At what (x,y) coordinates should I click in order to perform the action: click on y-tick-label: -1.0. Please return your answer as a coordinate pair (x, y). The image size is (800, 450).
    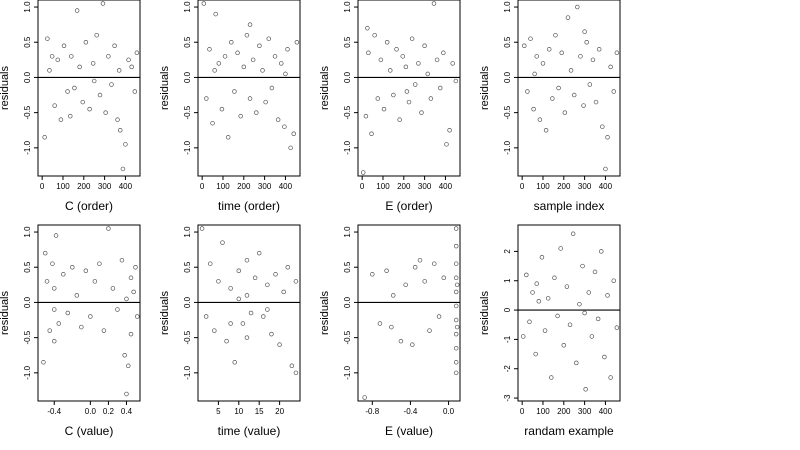
    Looking at the image, I should click on (347, 147).